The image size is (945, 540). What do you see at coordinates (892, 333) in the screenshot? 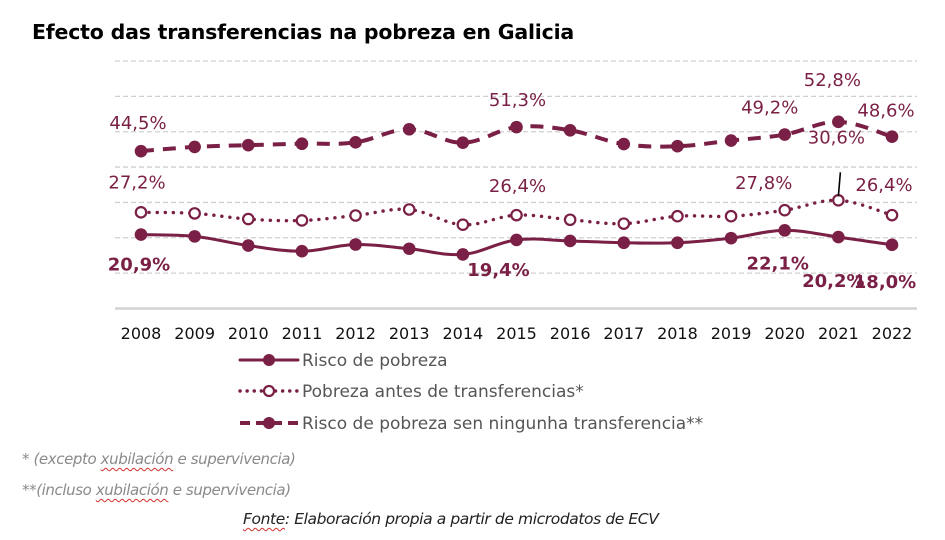
I see `x-tick-label: 2022` at bounding box center [892, 333].